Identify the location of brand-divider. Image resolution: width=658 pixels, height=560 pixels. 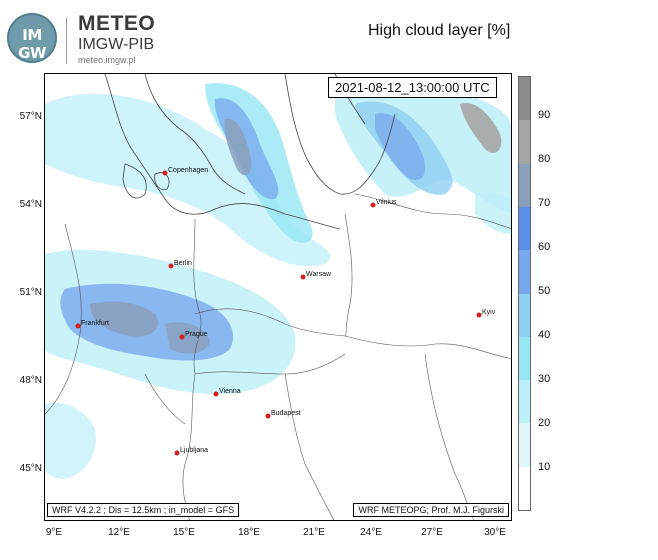
(66, 41).